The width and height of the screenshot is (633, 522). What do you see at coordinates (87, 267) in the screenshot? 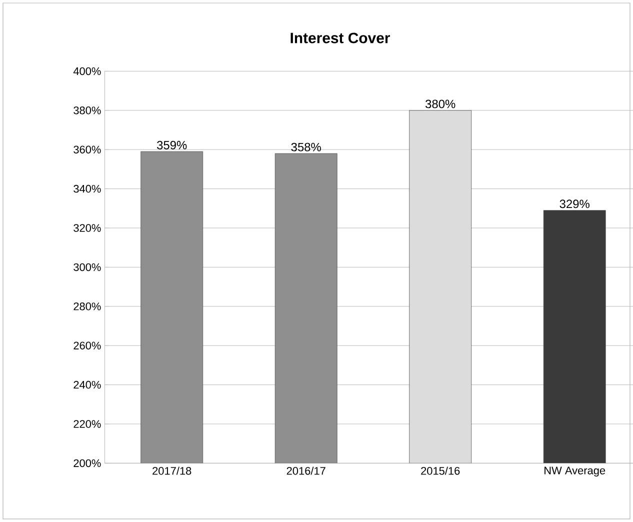
I see `y-tick-label: 300%` at bounding box center [87, 267].